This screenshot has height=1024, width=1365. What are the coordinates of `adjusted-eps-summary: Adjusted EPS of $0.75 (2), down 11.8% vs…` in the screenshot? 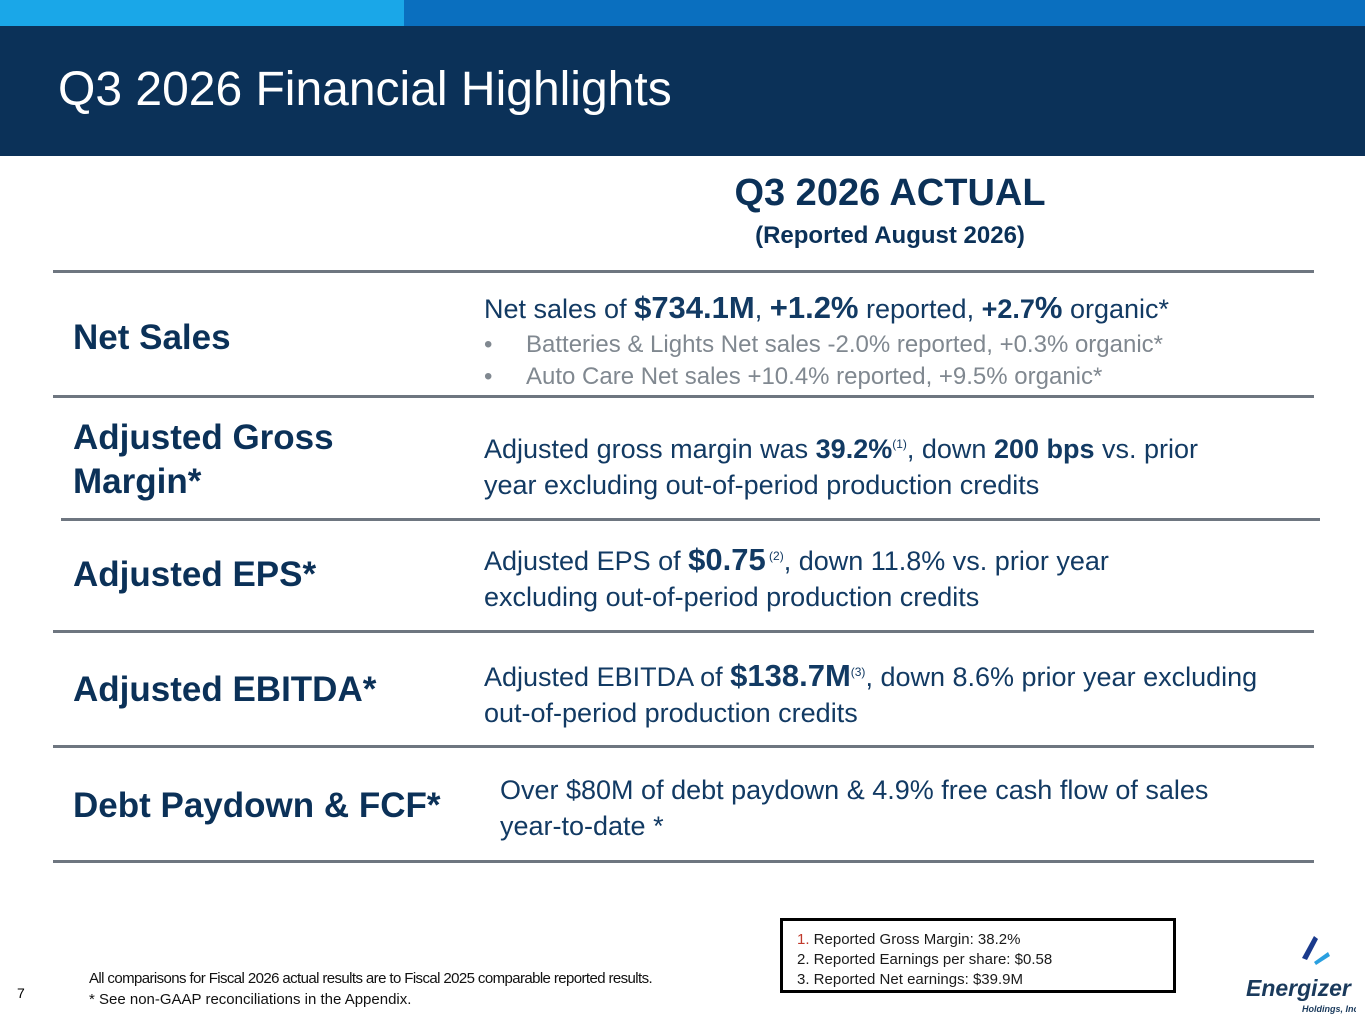 It's located at (796, 577).